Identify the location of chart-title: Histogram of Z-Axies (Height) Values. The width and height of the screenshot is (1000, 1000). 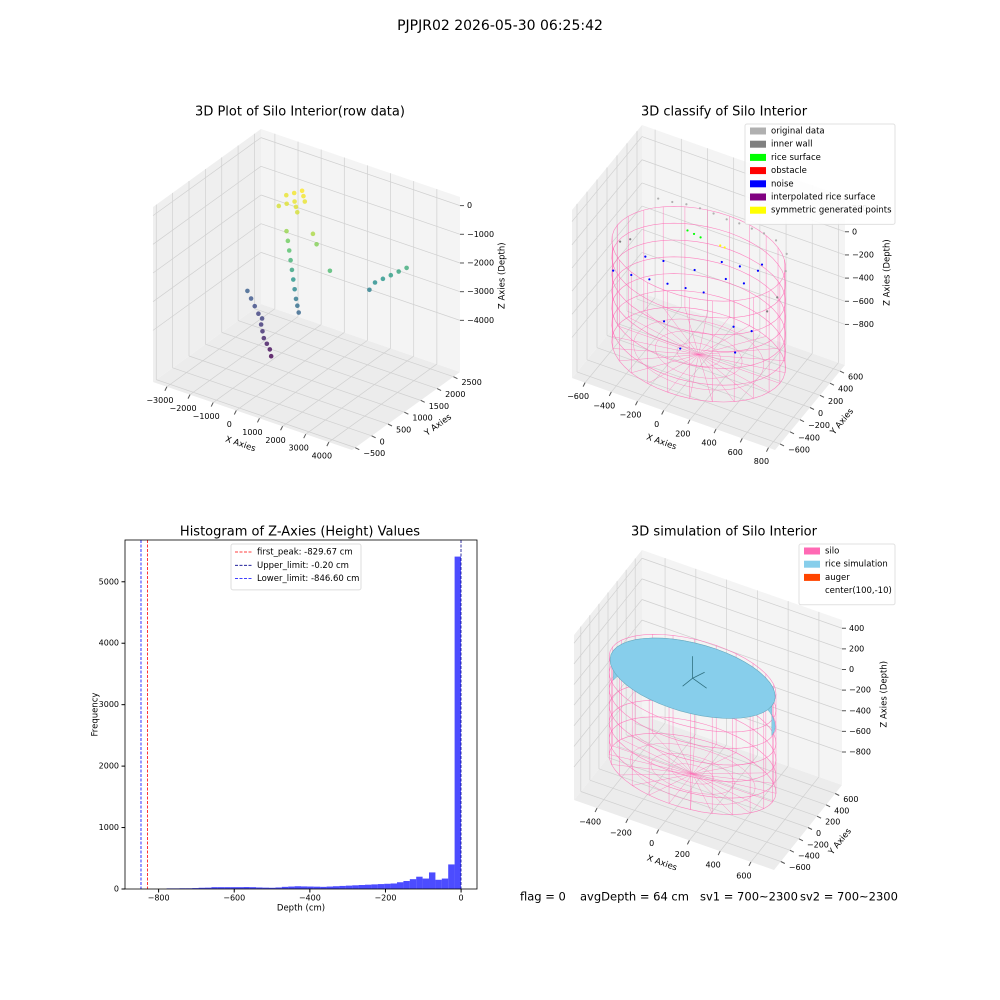
(300, 532).